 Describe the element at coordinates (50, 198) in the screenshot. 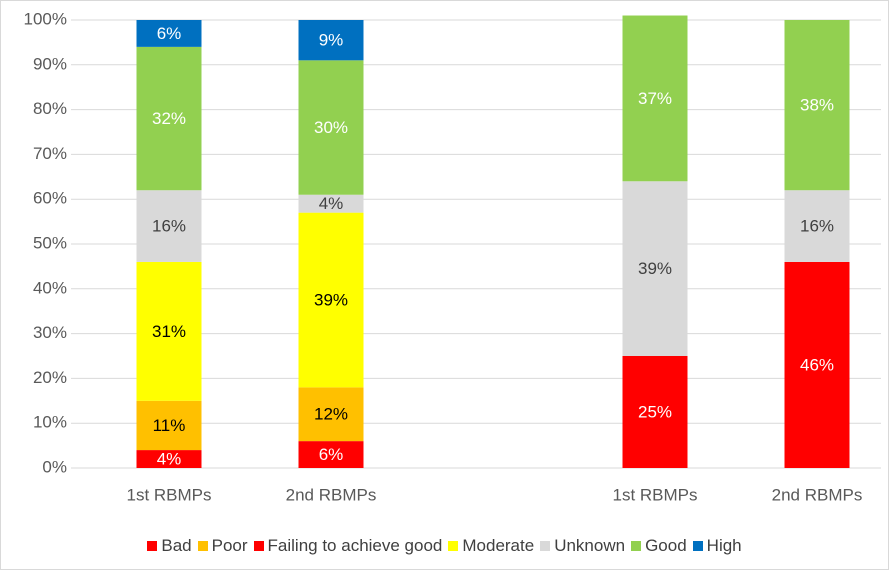

I see `y-tick-label: 60%` at that location.